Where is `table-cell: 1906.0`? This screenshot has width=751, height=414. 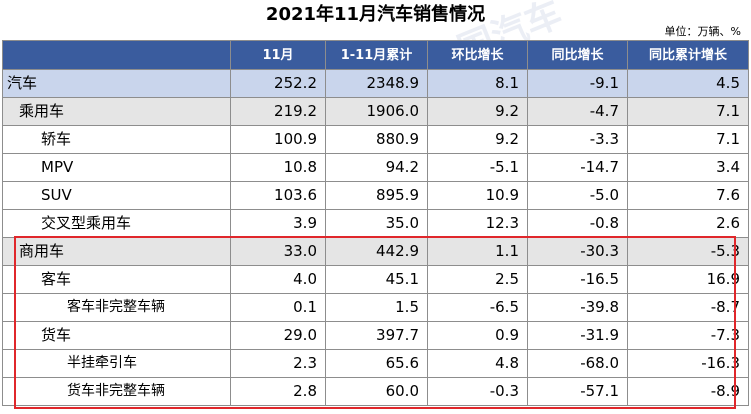
table-cell: 1906.0 is located at coordinates (376, 111).